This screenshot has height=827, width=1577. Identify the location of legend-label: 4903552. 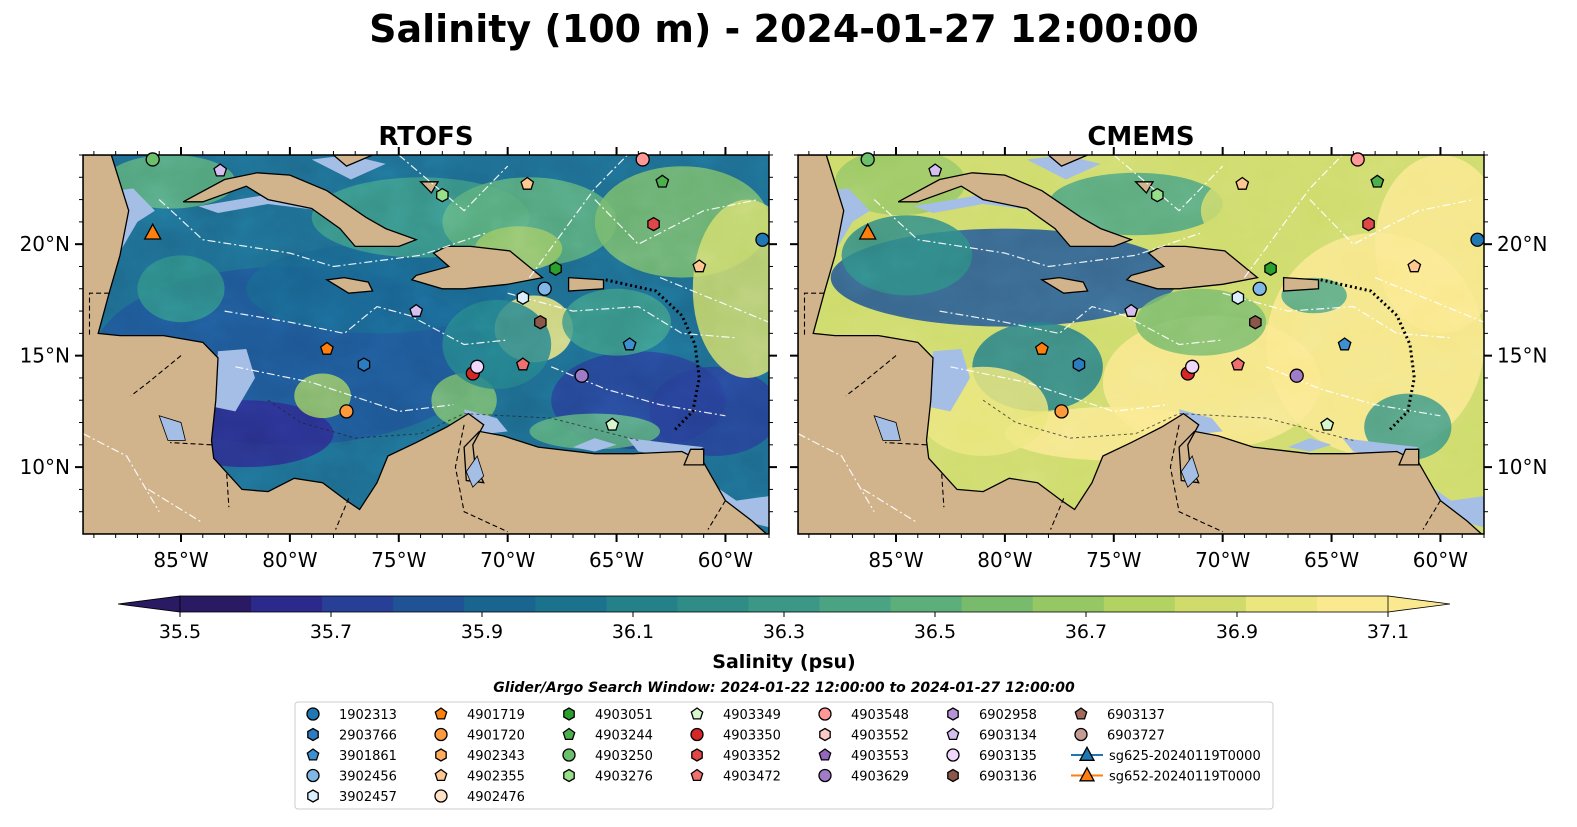
(880, 736).